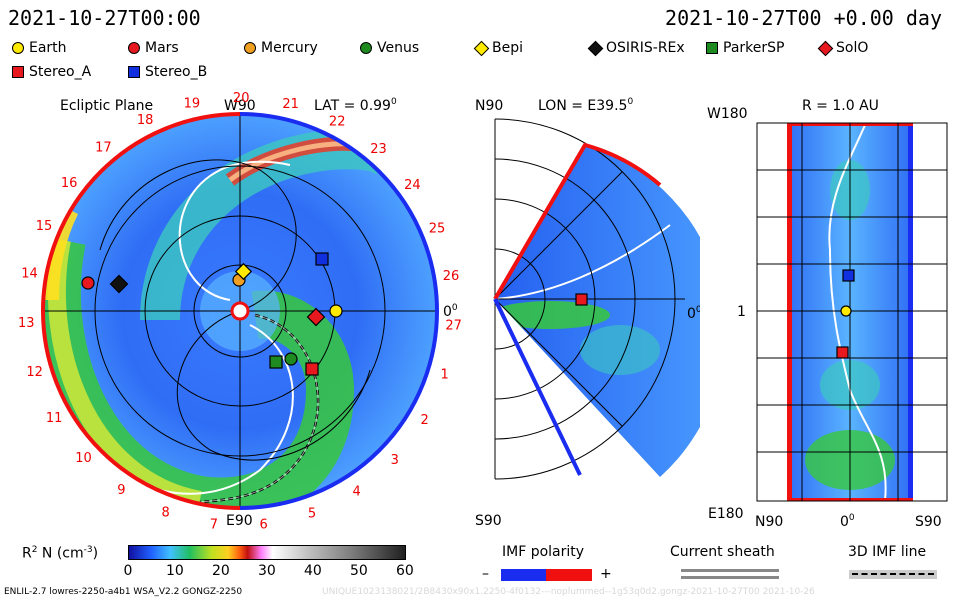 The height and width of the screenshot is (600, 960). I want to click on colorbar-tick: 20, so click(221, 571).